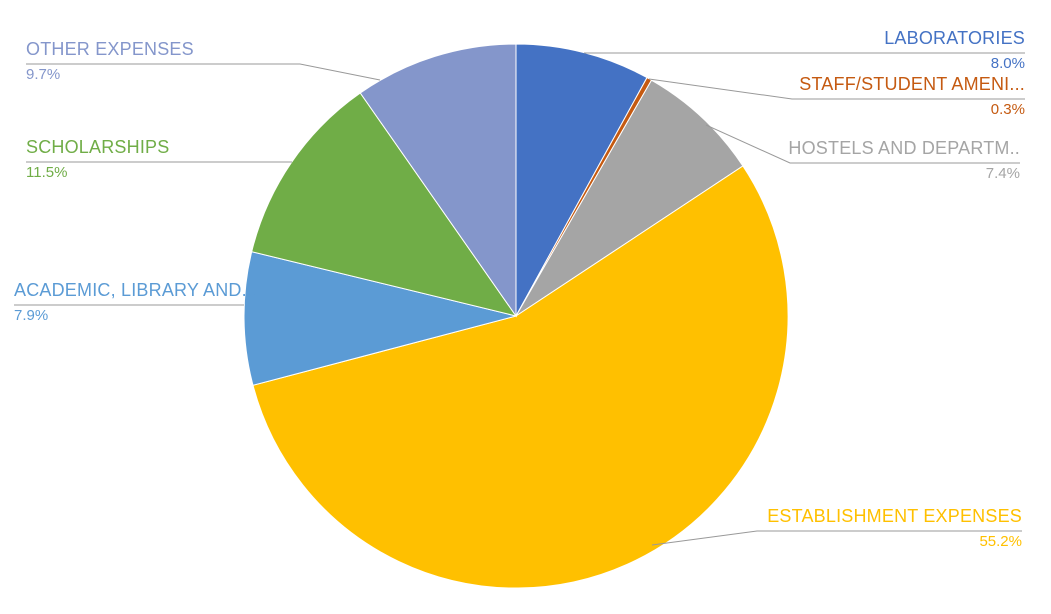  I want to click on slice-label: LABORATORIES, so click(954, 38).